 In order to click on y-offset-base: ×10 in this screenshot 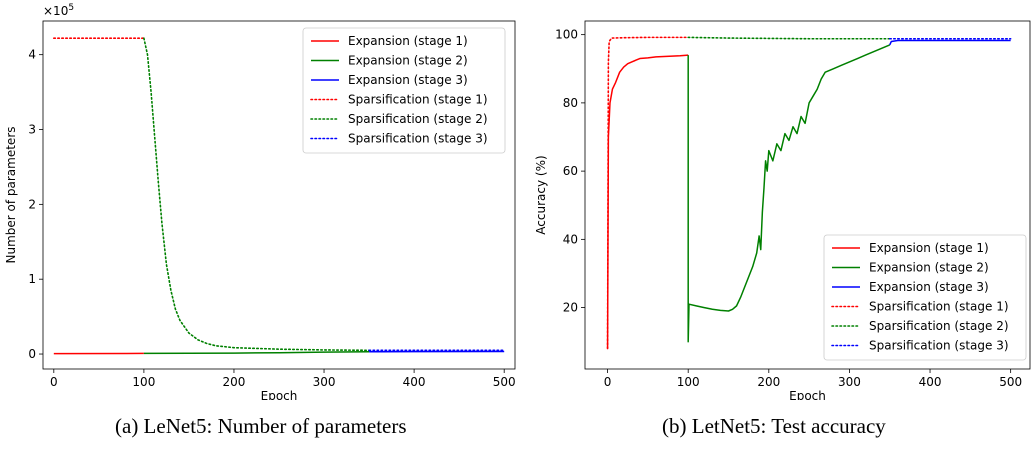, I will do `click(55, 11)`.